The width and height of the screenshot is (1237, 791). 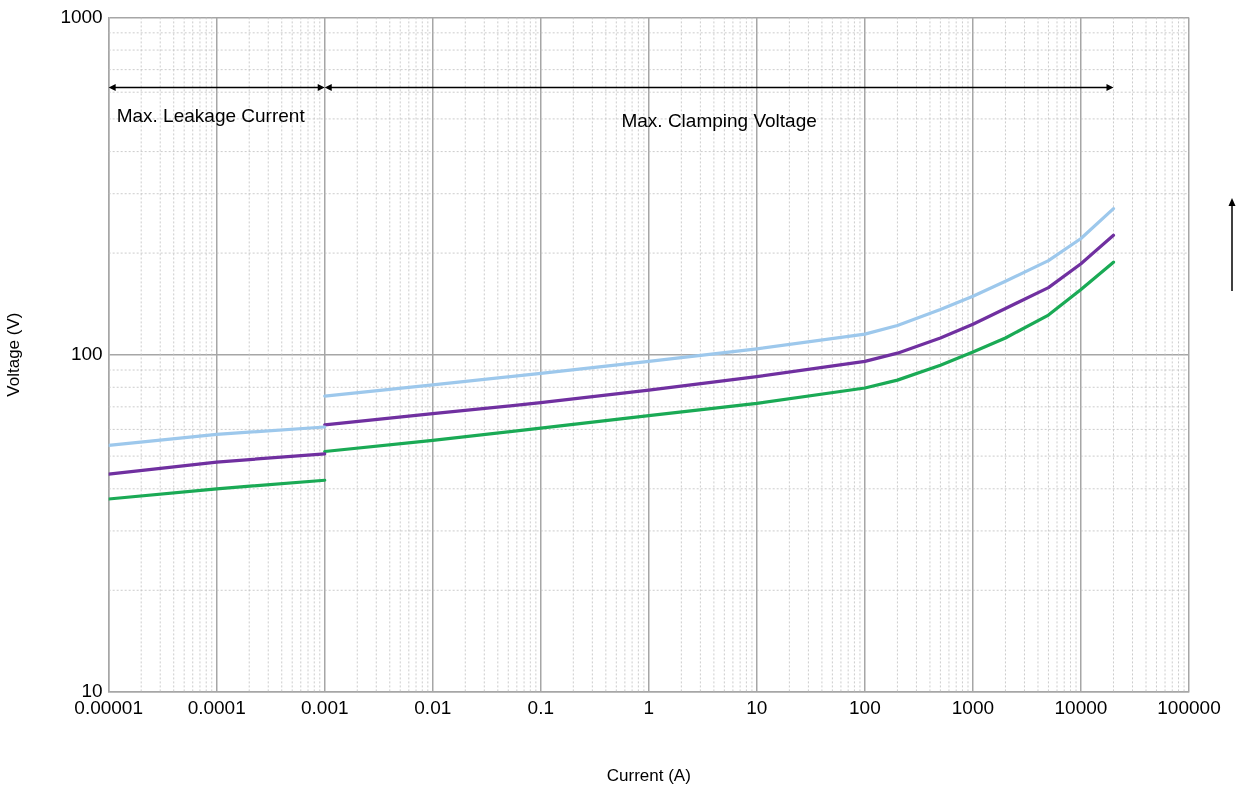 I want to click on x-tick-label: 0.01, so click(x=433, y=708).